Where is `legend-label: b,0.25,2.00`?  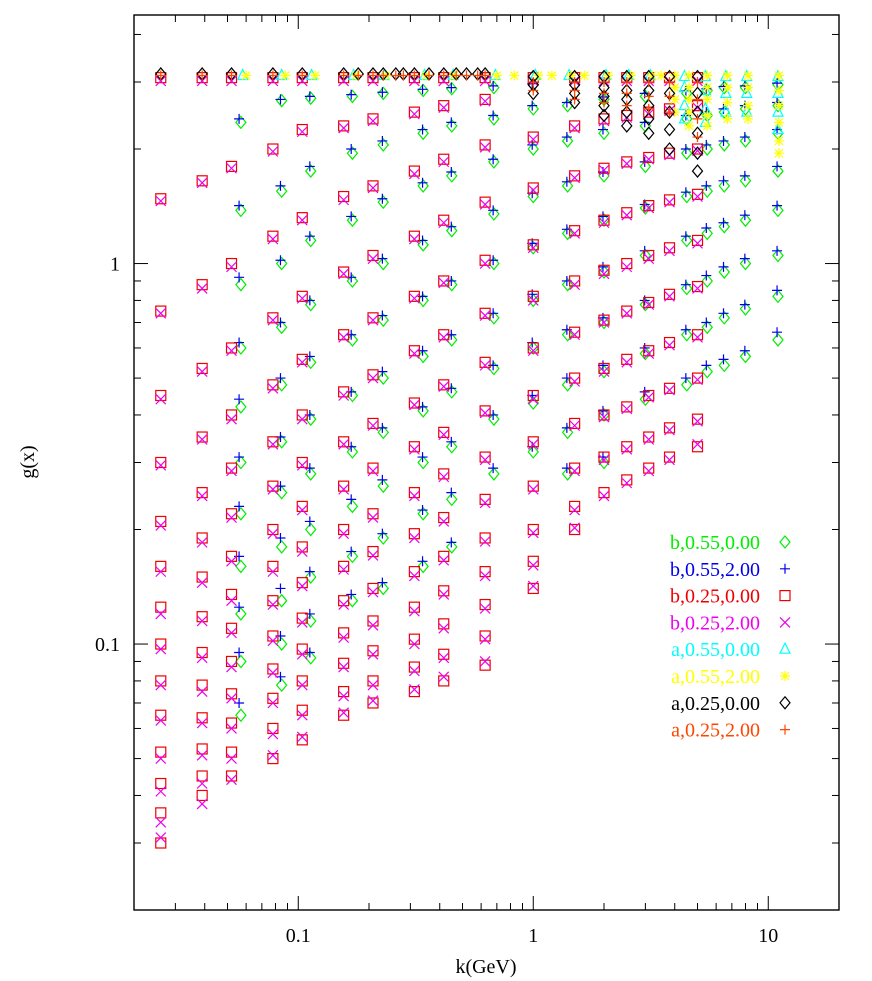
legend-label: b,0.25,2.00 is located at coordinates (715, 623).